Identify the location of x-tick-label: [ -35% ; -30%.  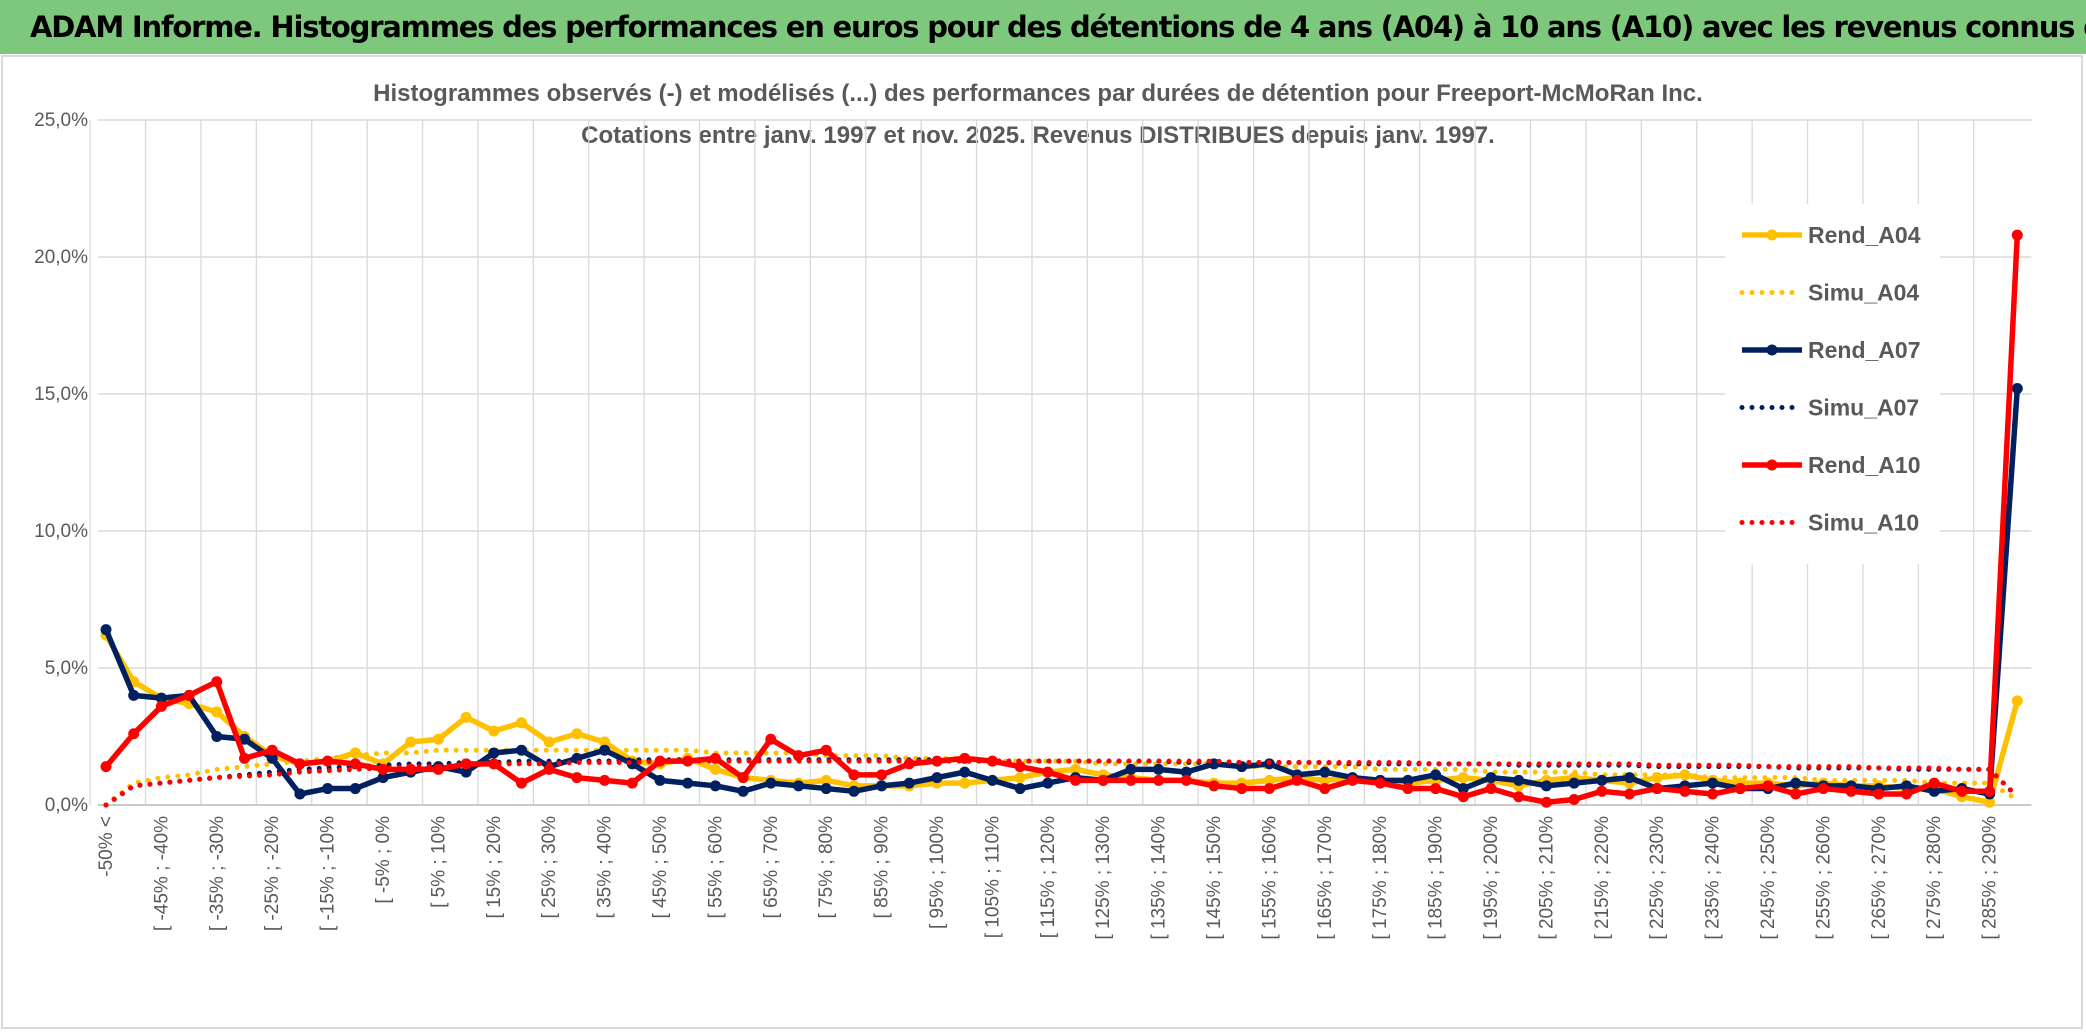
(217, 873).